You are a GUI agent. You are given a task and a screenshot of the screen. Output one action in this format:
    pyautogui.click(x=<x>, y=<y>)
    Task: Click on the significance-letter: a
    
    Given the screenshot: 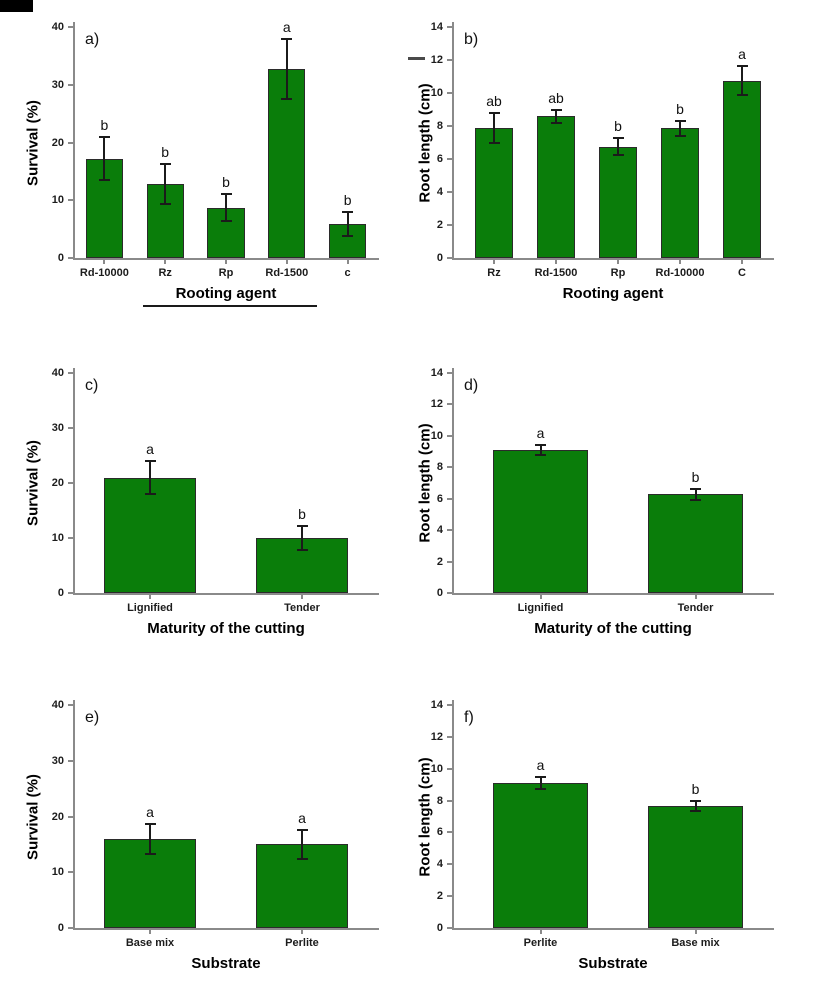 What is the action you would take?
    pyautogui.click(x=302, y=817)
    